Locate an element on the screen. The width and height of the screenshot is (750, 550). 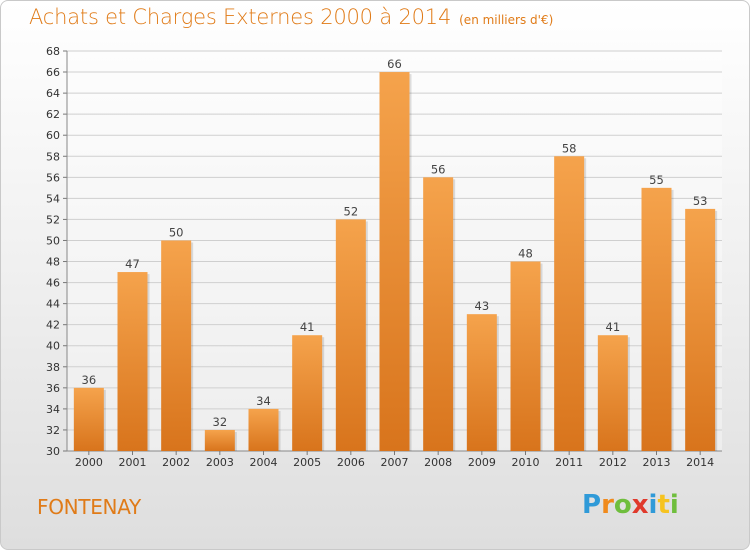
bar-value-label: 48 is located at coordinates (525, 254).